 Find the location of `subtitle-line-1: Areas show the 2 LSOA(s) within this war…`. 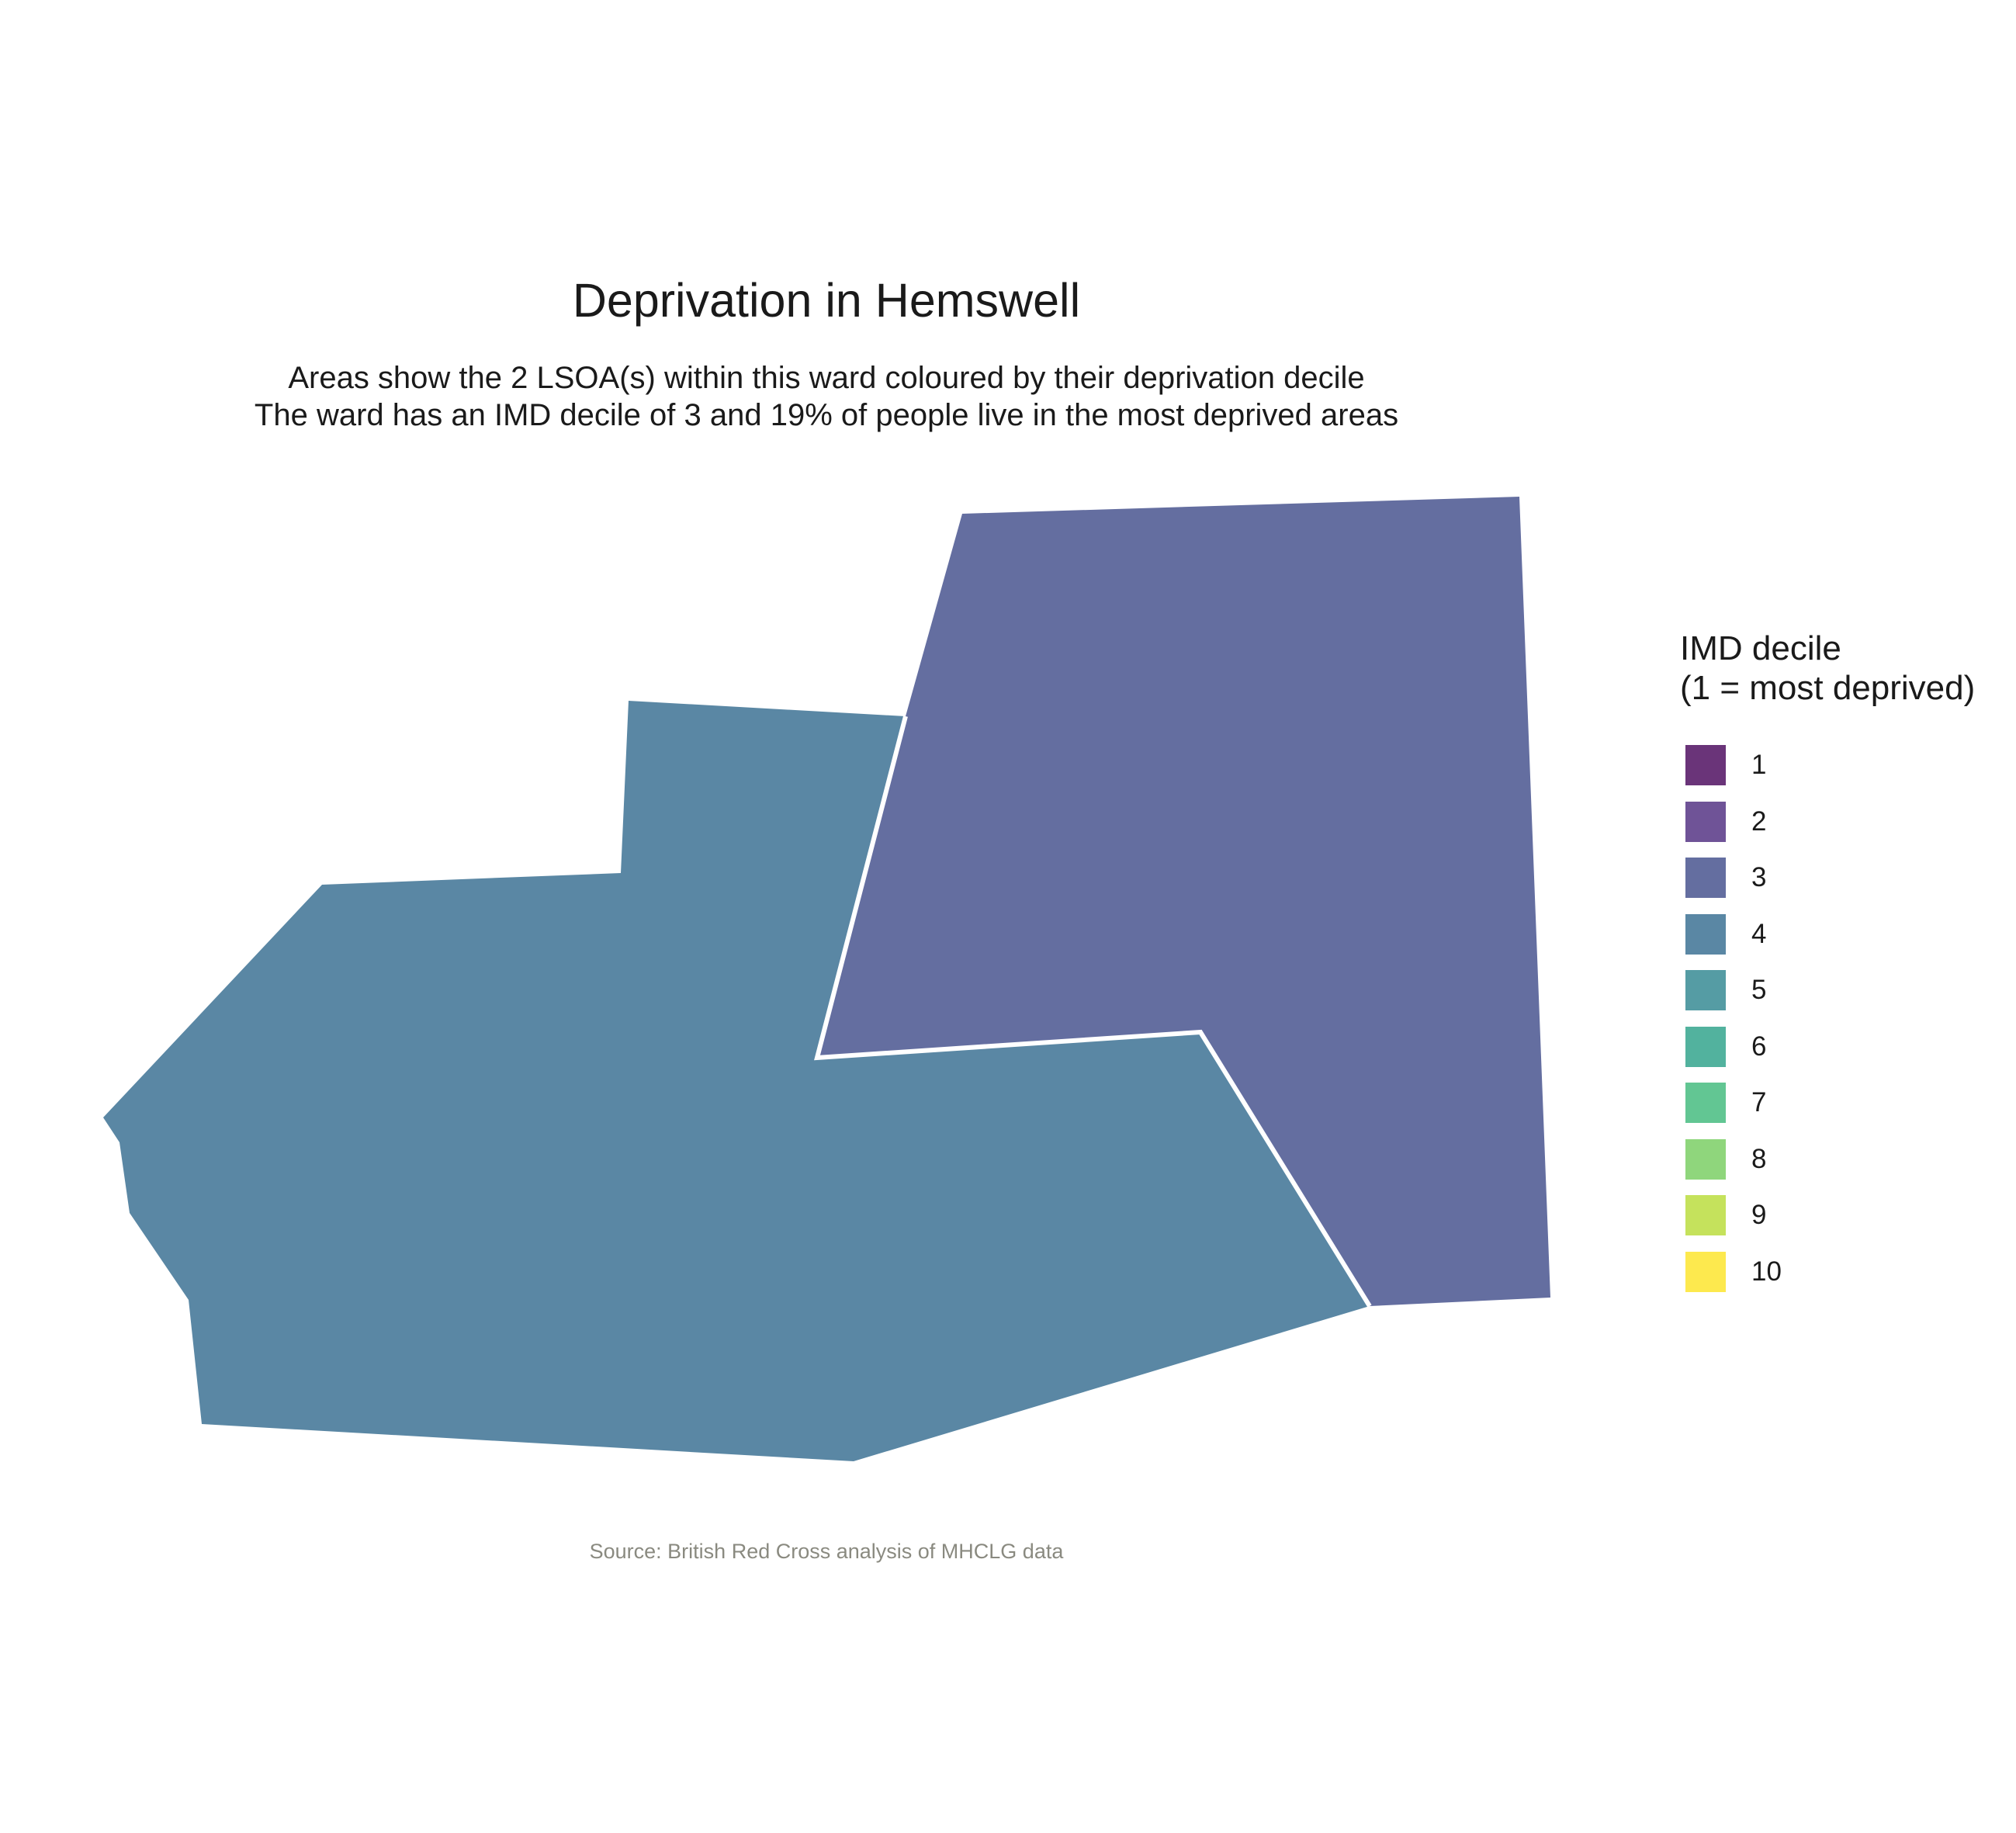

subtitle-line-1: Areas show the 2 LSOA(s) within this war… is located at coordinates (827, 378).